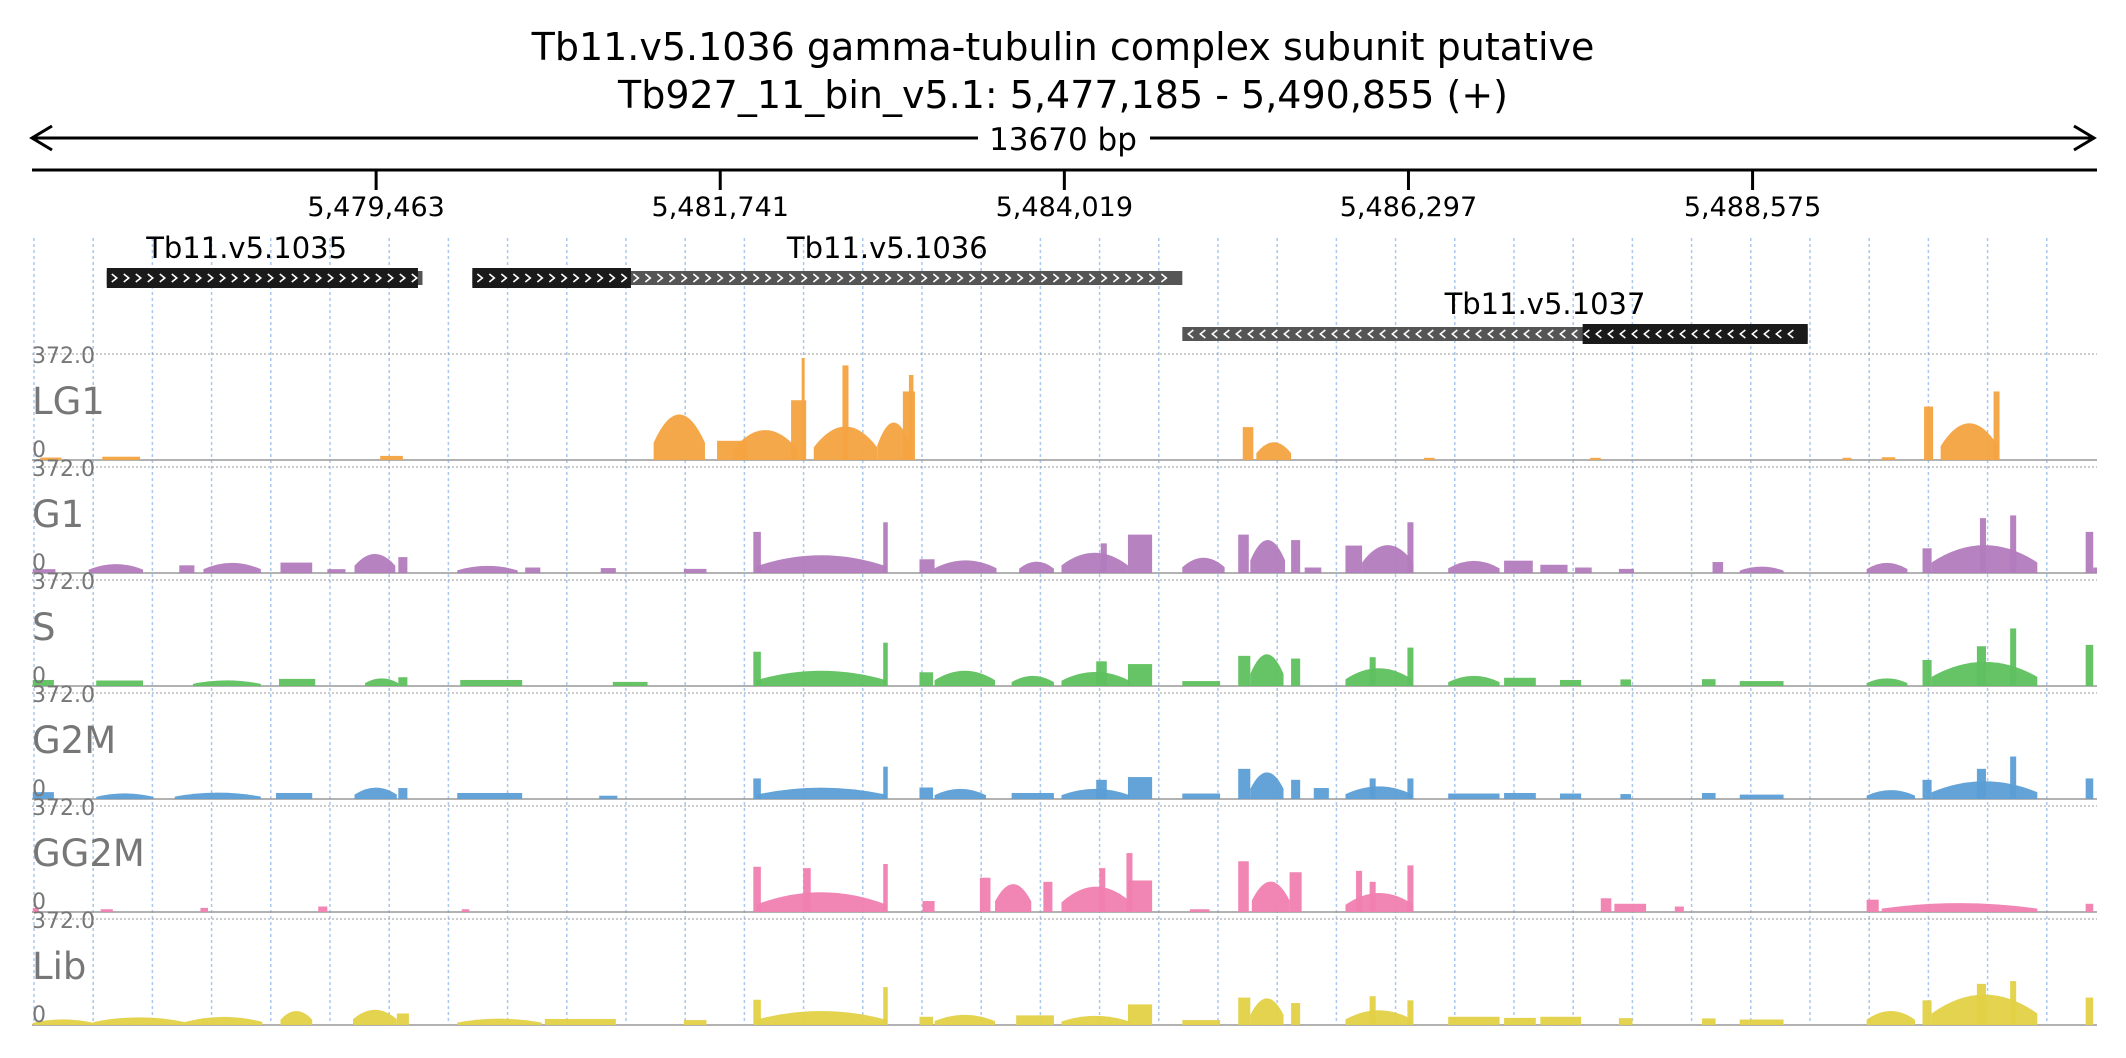 This screenshot has height=1058, width=2126. I want to click on track-min-label: 0, so click(39, 789).